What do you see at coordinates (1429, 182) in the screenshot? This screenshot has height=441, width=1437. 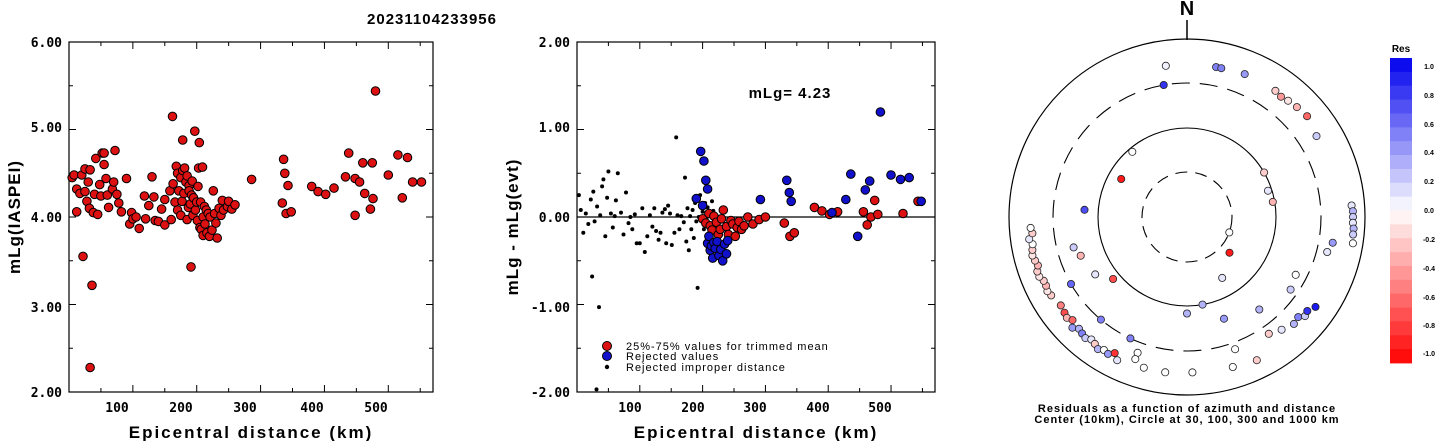 I see `colorbar-label: 0.2` at bounding box center [1429, 182].